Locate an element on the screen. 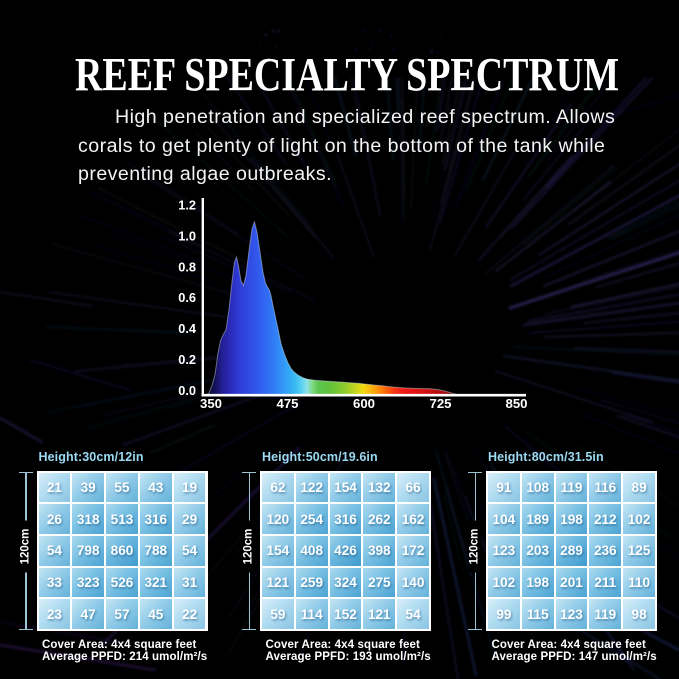  svg-text: 0.8 is located at coordinates (187, 266).